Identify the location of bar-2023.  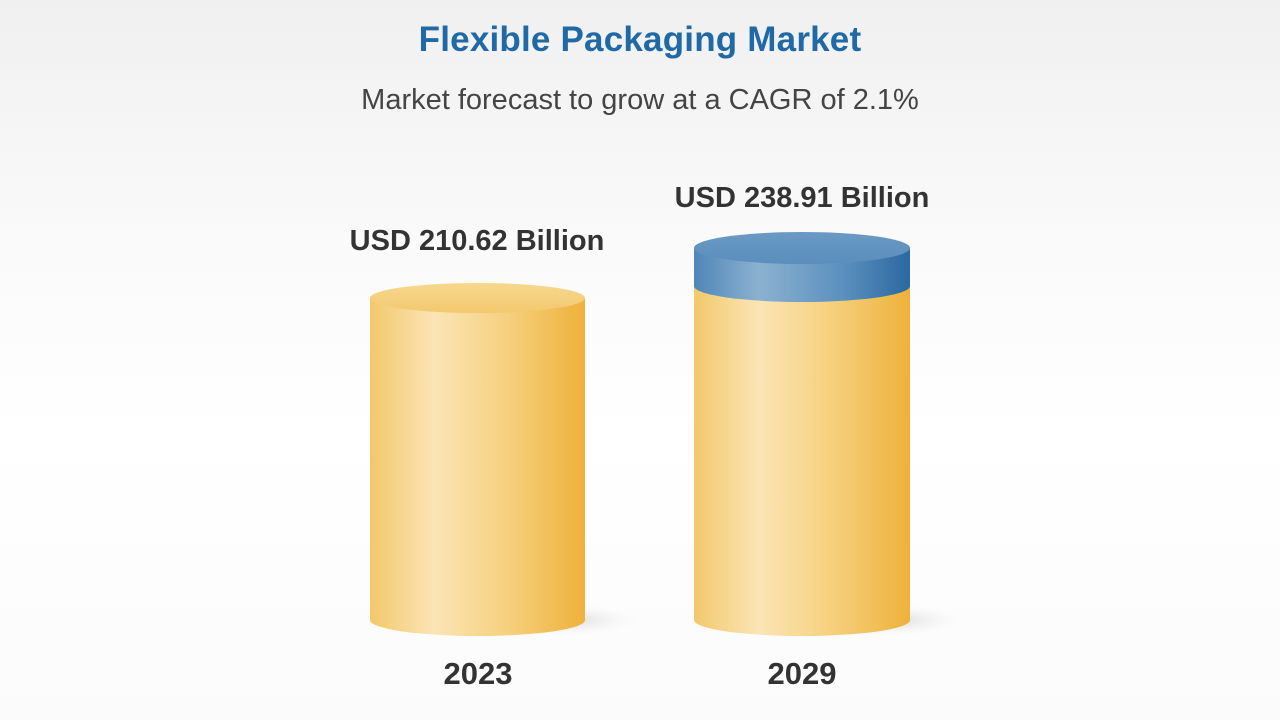
(510, 460).